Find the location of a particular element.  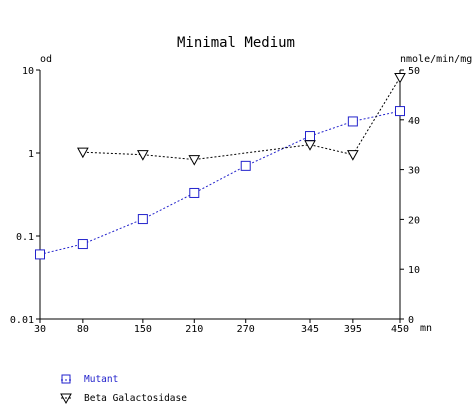

x-axis-unit-label: mn is located at coordinates (426, 328).